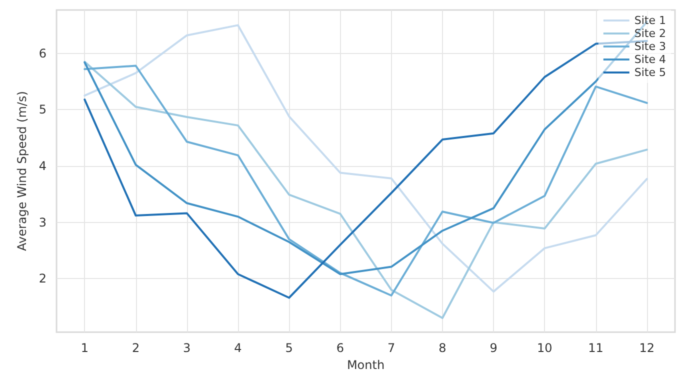 The width and height of the screenshot is (685, 384). I want to click on y-tick-label: 6, so click(42, 53).